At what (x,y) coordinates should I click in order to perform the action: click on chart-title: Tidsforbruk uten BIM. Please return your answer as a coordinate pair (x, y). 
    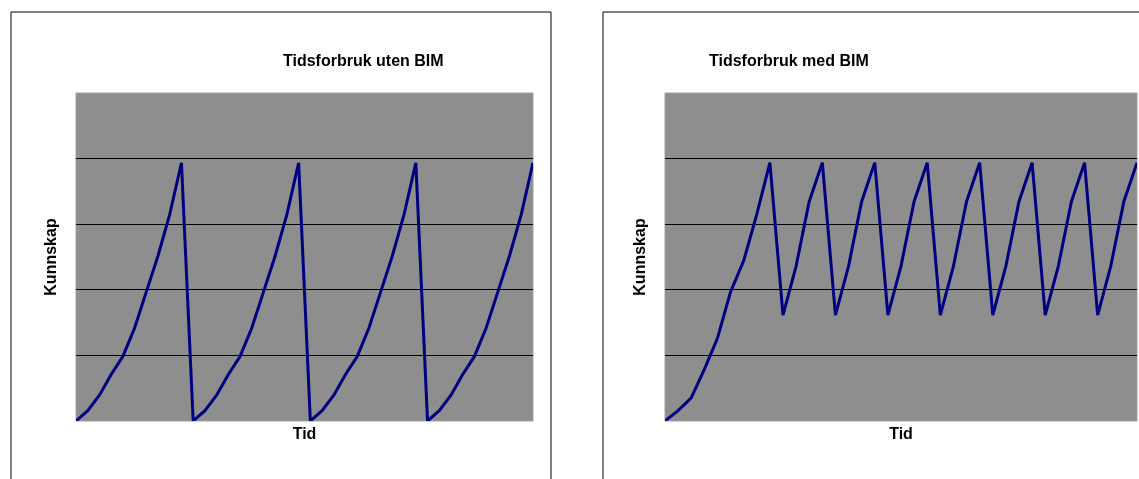
    Looking at the image, I should click on (363, 60).